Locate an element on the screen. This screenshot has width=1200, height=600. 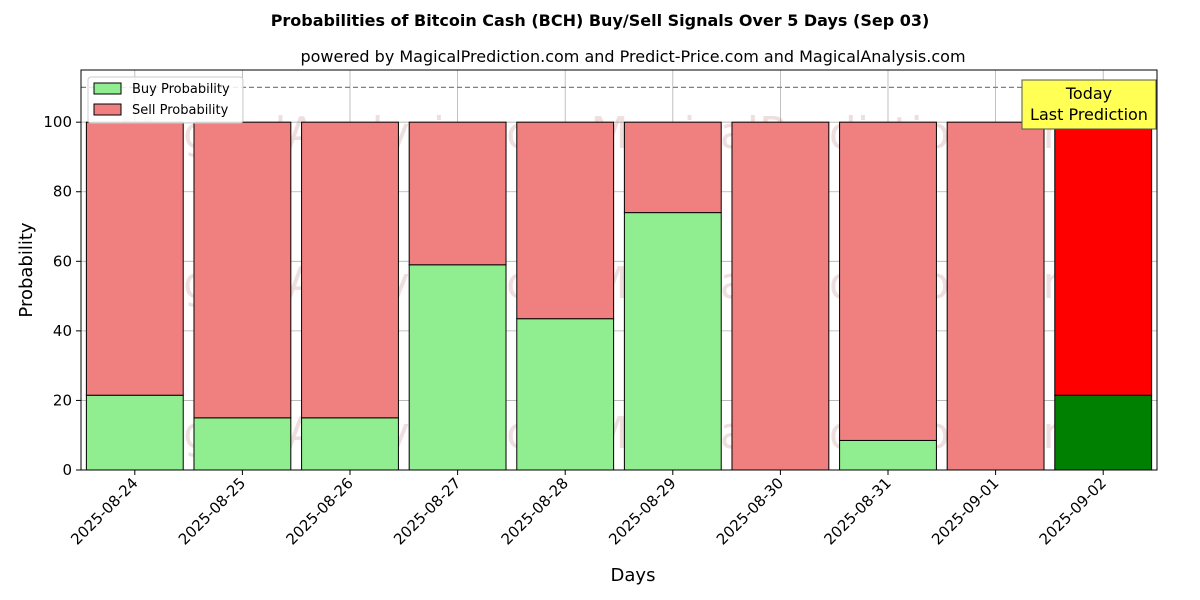
x-tick-label: 2025-08-29 is located at coordinates (642, 511).